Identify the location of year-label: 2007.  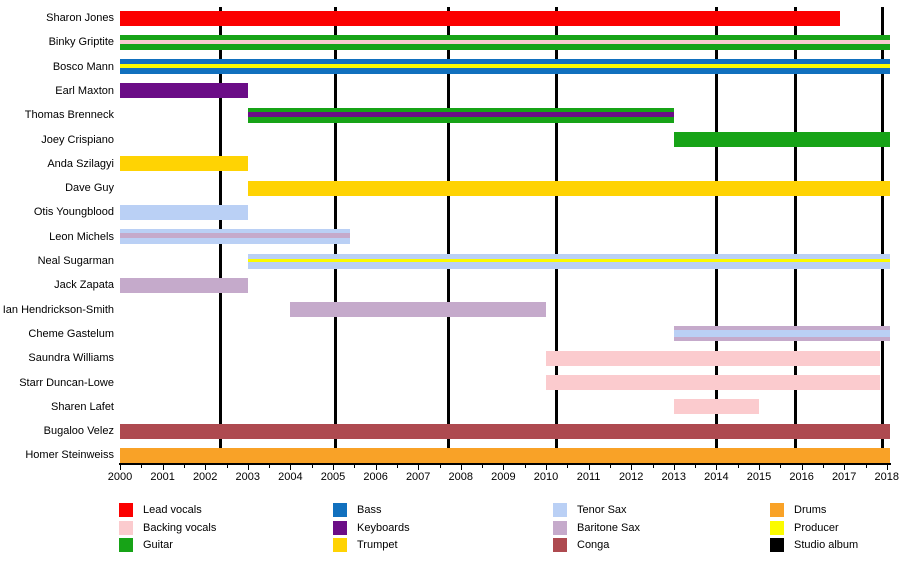
(418, 477).